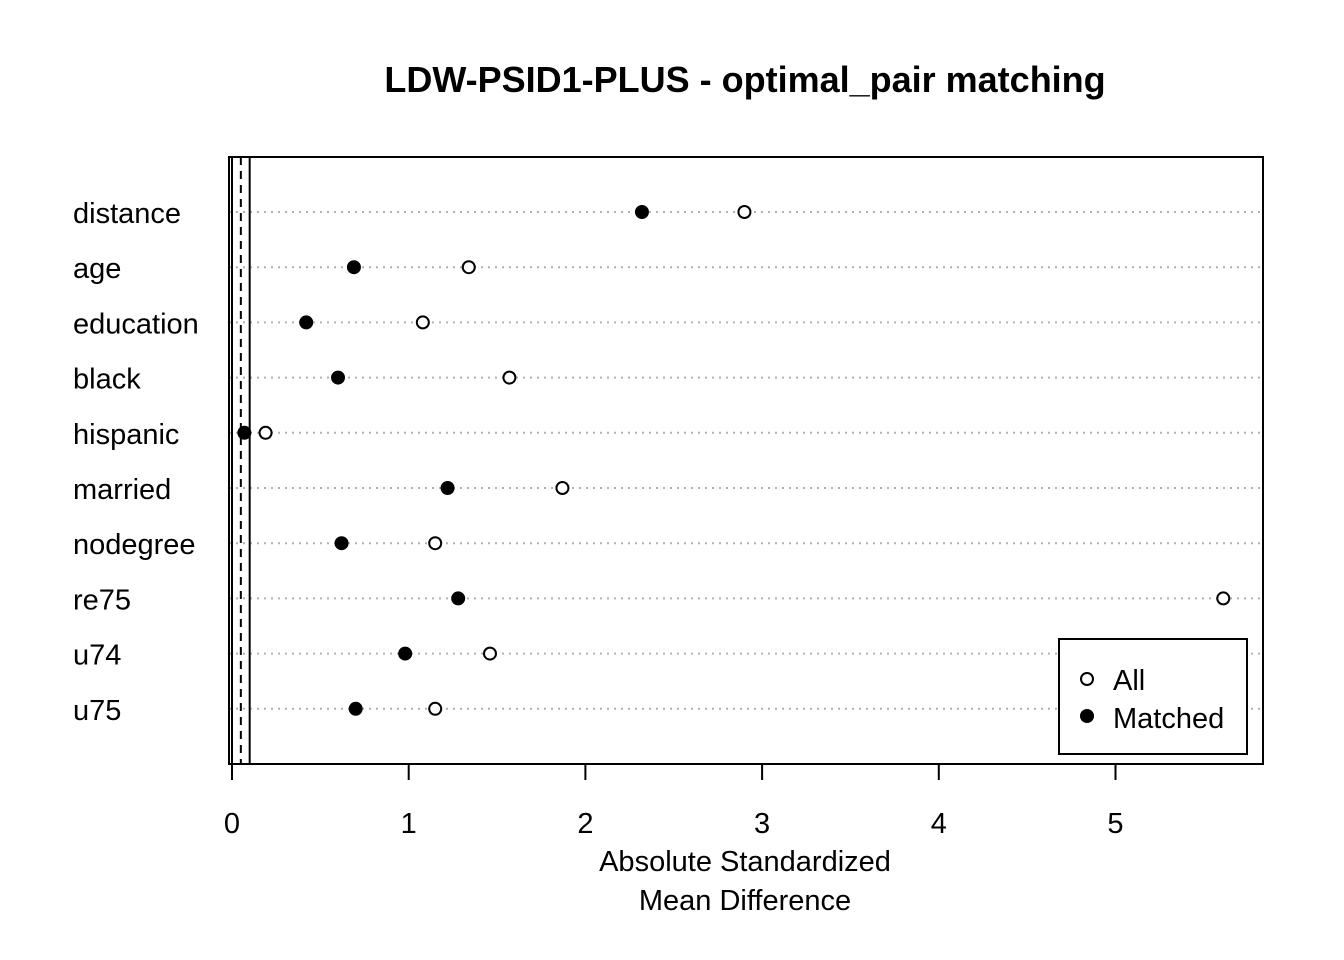  I want to click on point-matched-re75, so click(458, 598).